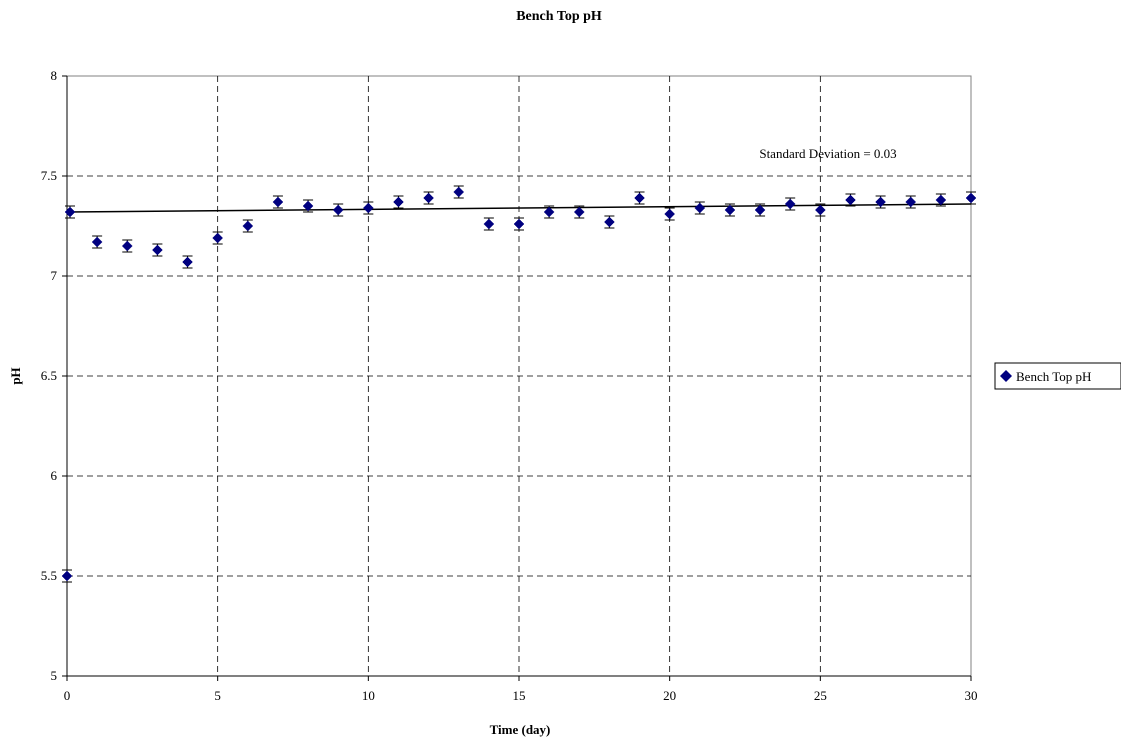 The width and height of the screenshot is (1121, 740). Describe the element at coordinates (971, 695) in the screenshot. I see `x-tick-label: 30` at that location.